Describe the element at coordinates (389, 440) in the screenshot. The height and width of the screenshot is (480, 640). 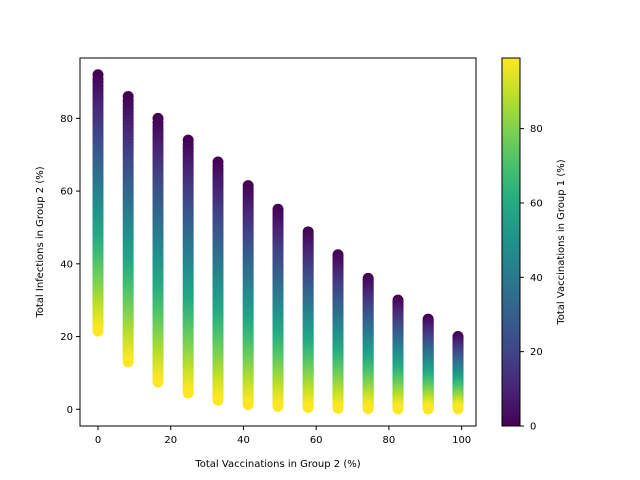
I see `x-tick-label: 80` at that location.